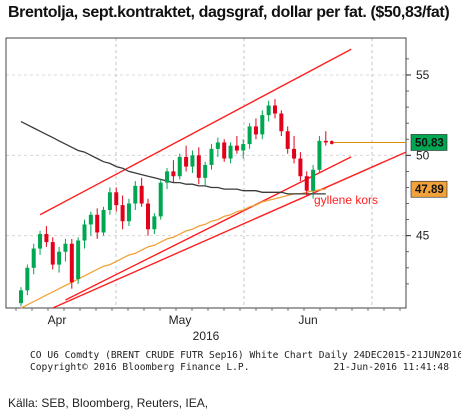  I want to click on last-price-box-label: 50.83, so click(429, 143).